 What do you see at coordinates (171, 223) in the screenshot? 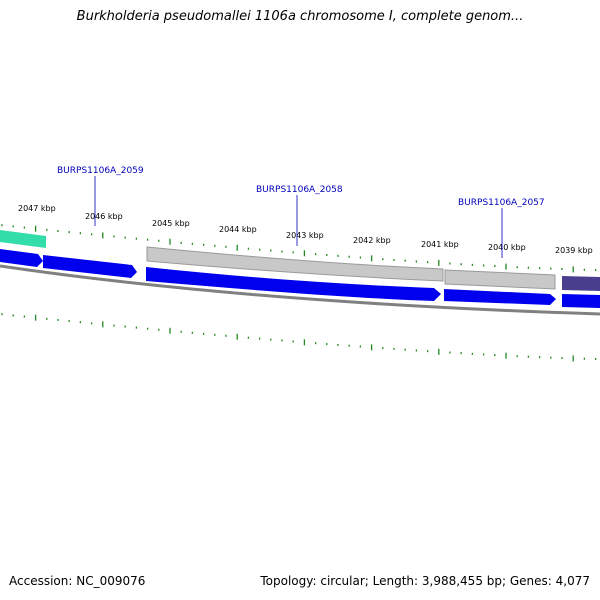
I see `ruler-label: 2045 kbp` at bounding box center [171, 223].